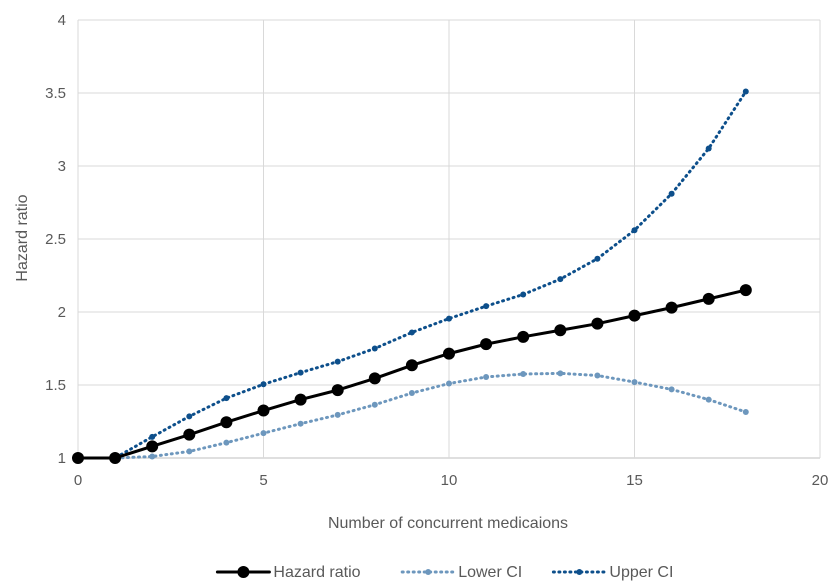 This screenshot has height=585, width=829. What do you see at coordinates (22, 237) in the screenshot?
I see `y-axis-label: Hazard ratio` at bounding box center [22, 237].